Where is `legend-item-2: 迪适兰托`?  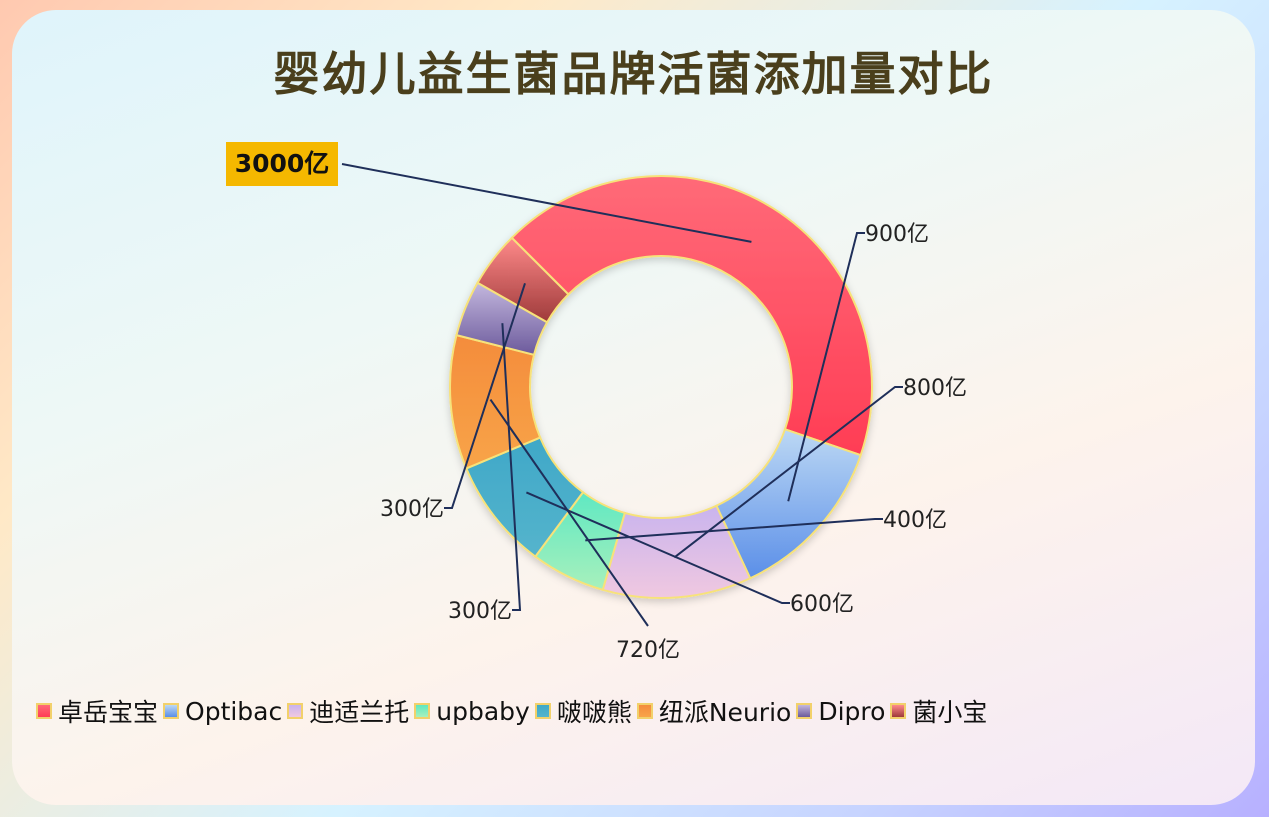 legend-item-2: 迪适兰托 is located at coordinates (348, 711).